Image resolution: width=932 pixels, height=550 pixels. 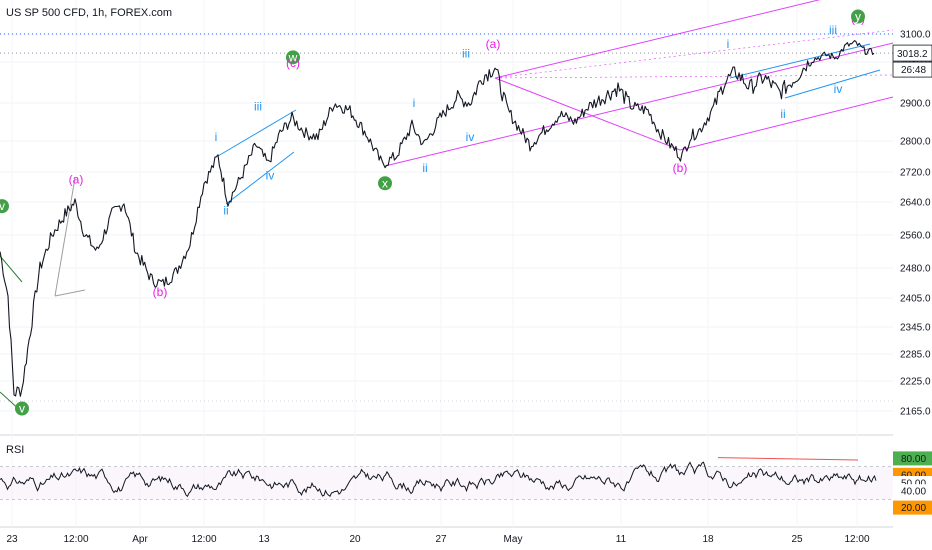 What do you see at coordinates (915, 35) in the screenshot?
I see `price-tick-label: 3100.0` at bounding box center [915, 35].